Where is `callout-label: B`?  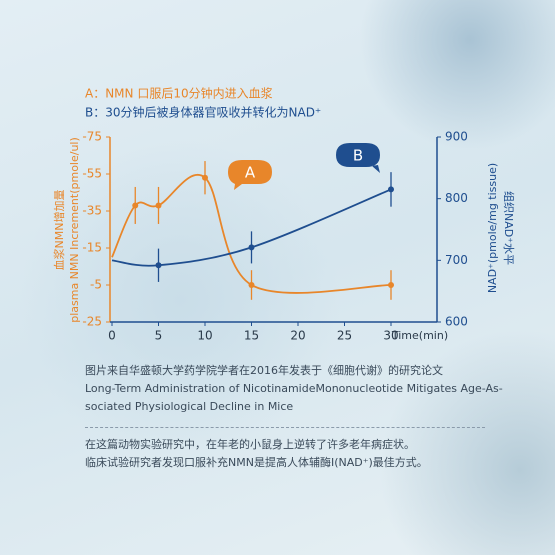 callout-label: B is located at coordinates (358, 156).